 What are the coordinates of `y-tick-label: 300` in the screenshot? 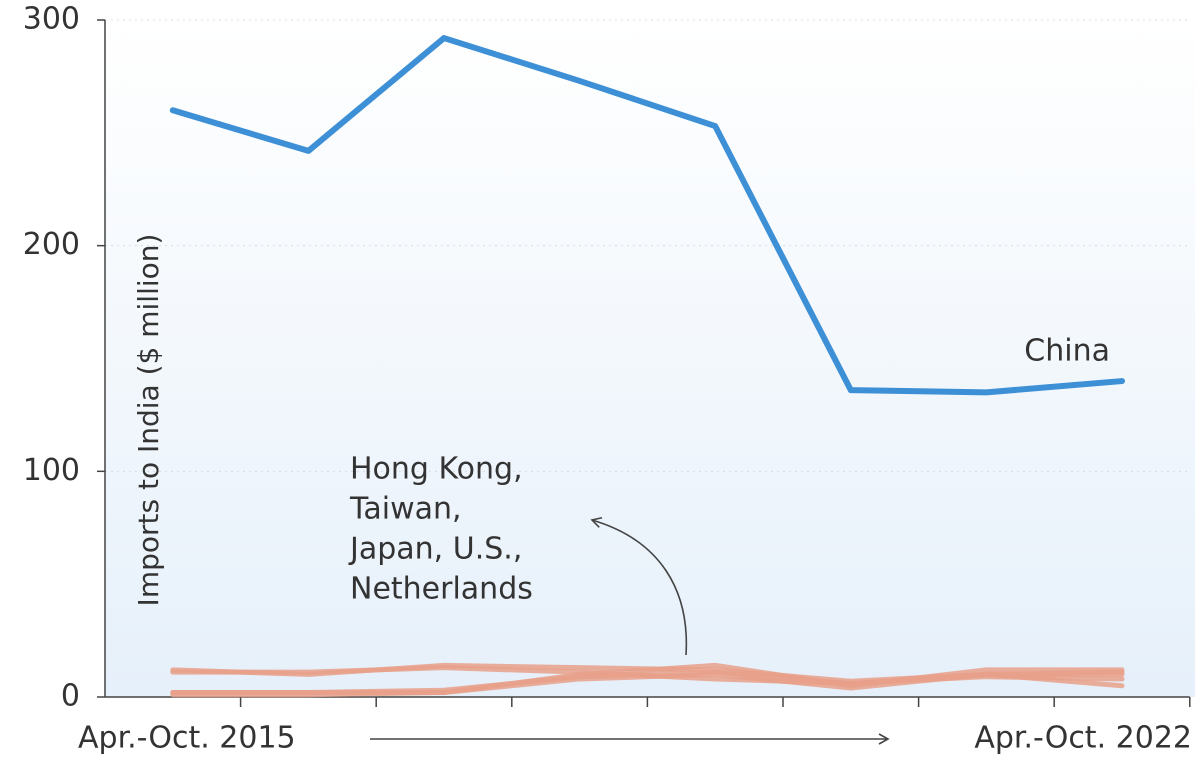 It's located at (51, 19).